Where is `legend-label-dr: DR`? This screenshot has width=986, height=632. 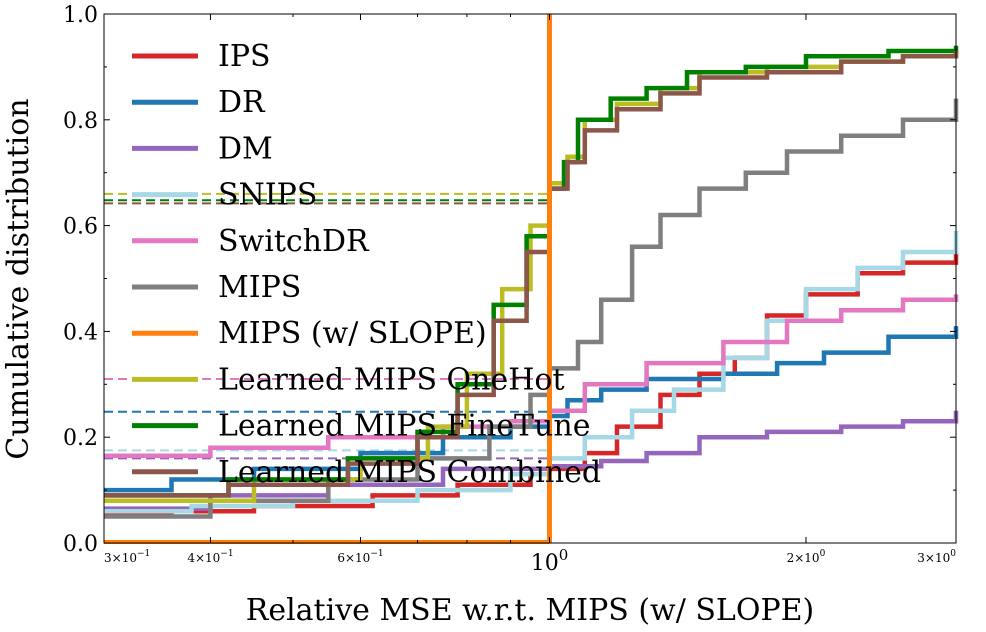 legend-label-dr: DR is located at coordinates (242, 102).